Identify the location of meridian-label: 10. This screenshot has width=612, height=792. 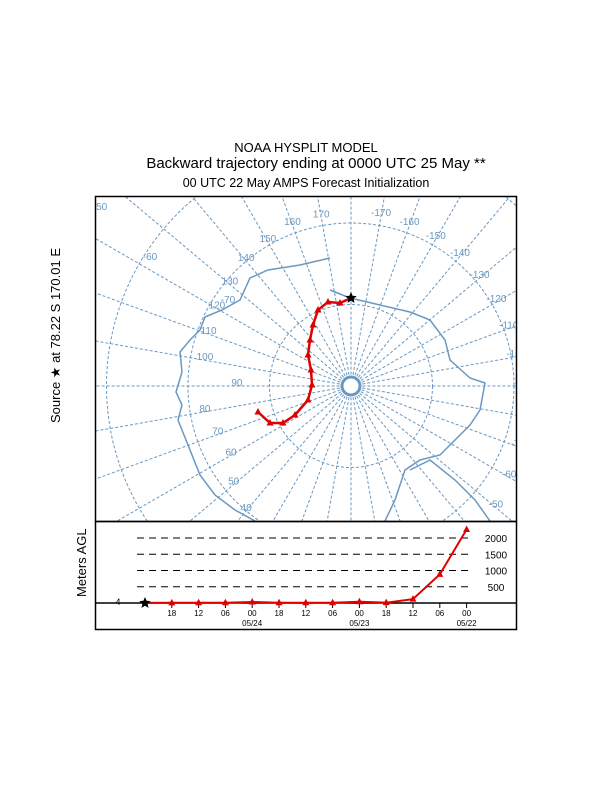
(318, 571).